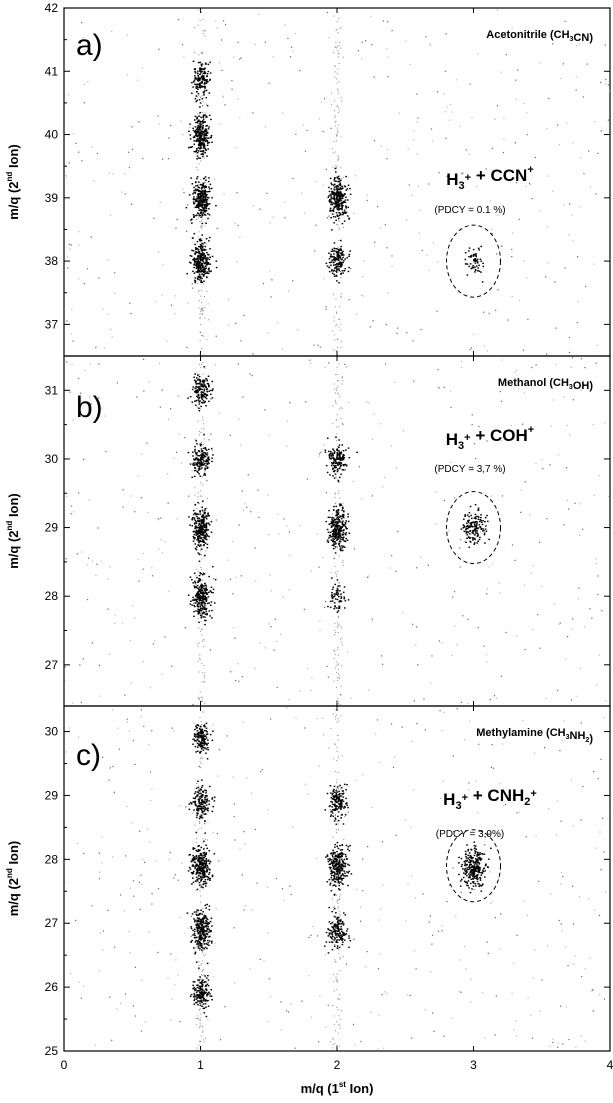 Image resolution: width=613 pixels, height=1103 pixels. I want to click on reaction-annotation: H3+ + CCN+, so click(490, 178).